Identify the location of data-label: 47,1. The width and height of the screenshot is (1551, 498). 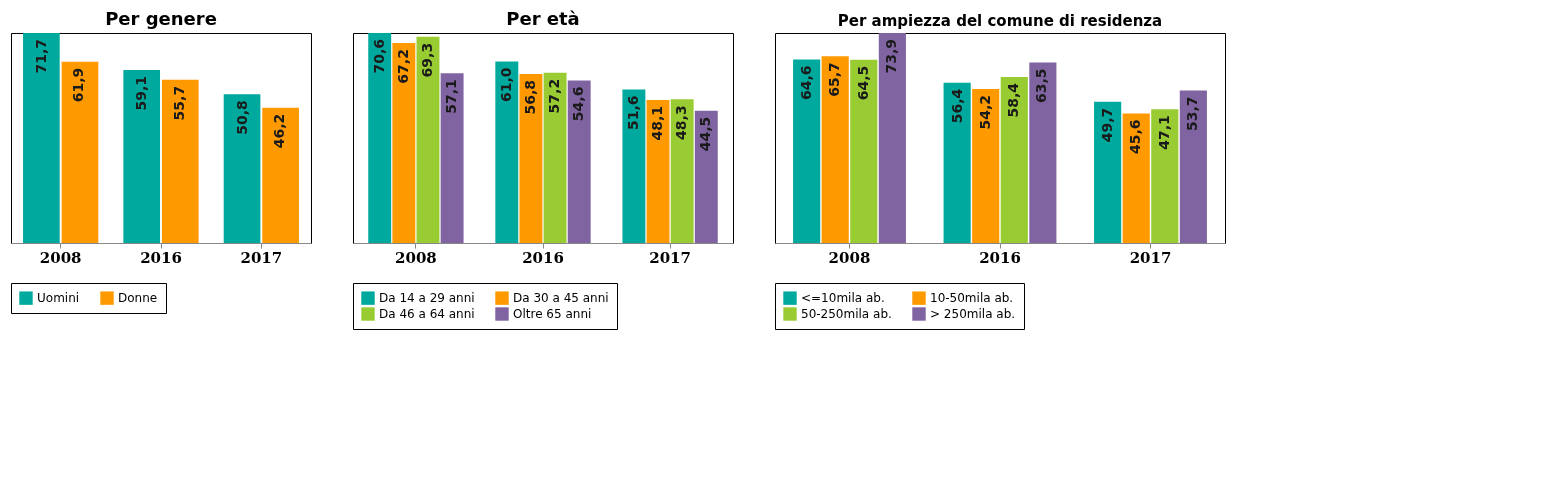
(1163, 132).